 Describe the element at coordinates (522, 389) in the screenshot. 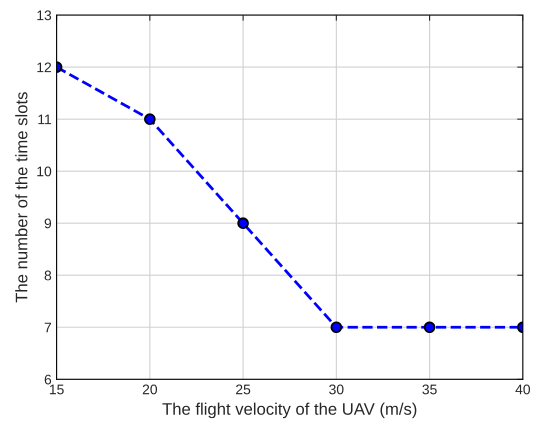

I see `x-tick-label: 40` at that location.